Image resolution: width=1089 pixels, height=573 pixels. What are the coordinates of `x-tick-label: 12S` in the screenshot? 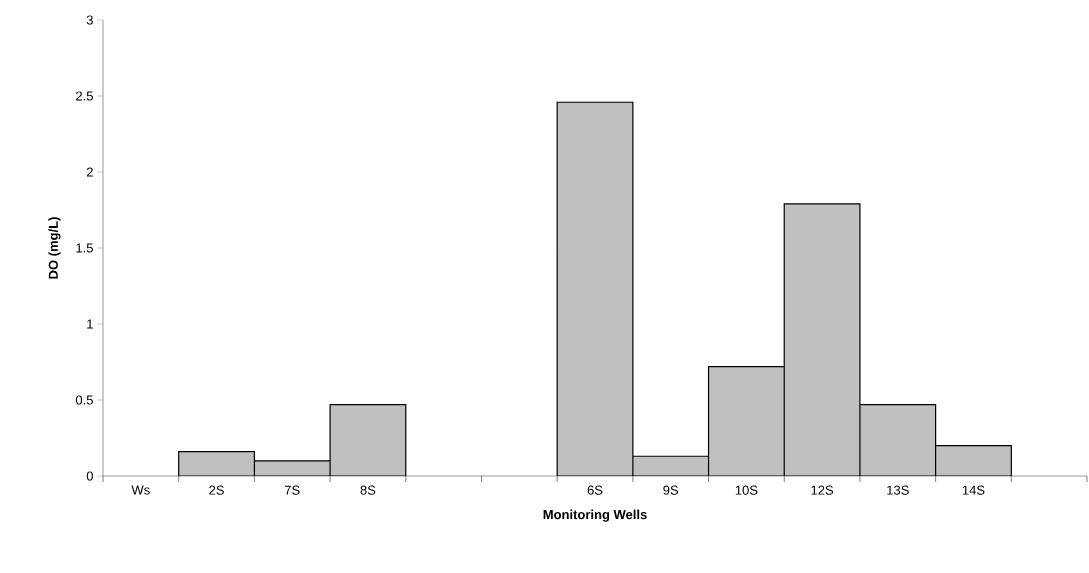 It's located at (822, 490).